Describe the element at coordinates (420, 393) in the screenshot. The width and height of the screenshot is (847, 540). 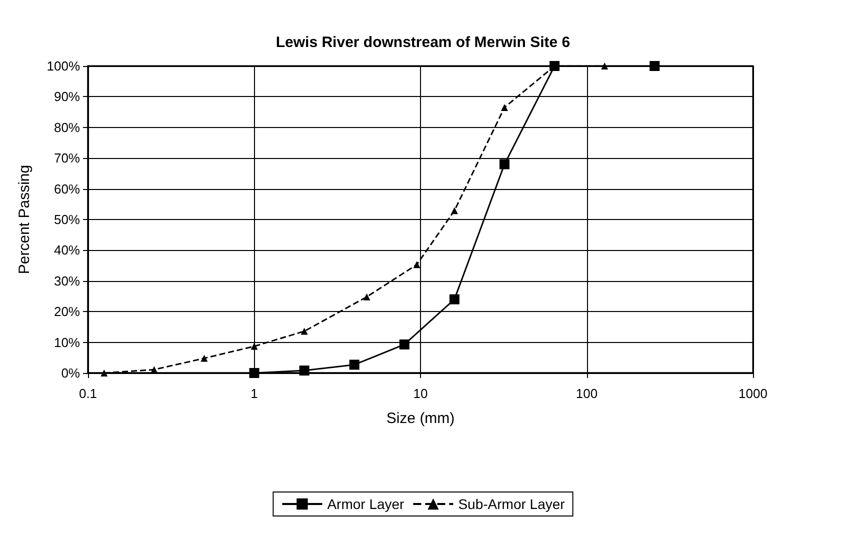
I see `x-tick-label: 10` at that location.